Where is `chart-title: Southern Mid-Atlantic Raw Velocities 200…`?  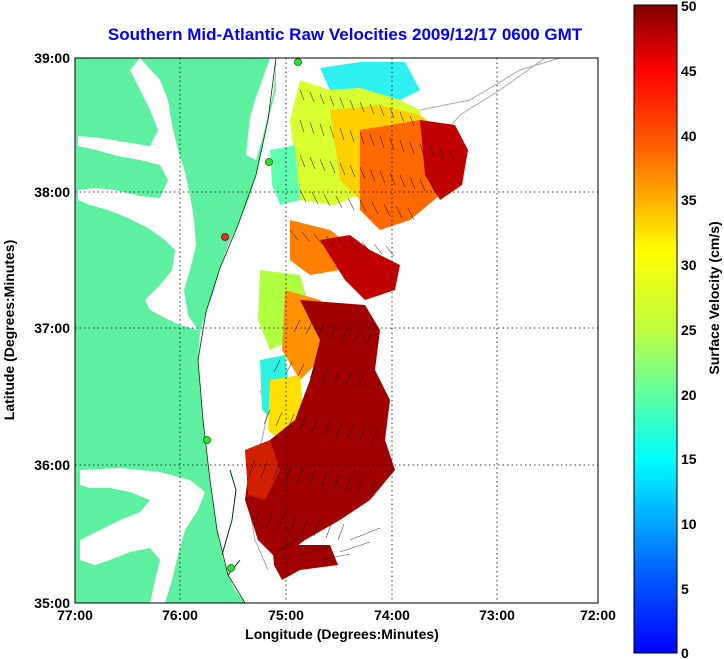 chart-title: Southern Mid-Atlantic Raw Velocities 200… is located at coordinates (345, 34).